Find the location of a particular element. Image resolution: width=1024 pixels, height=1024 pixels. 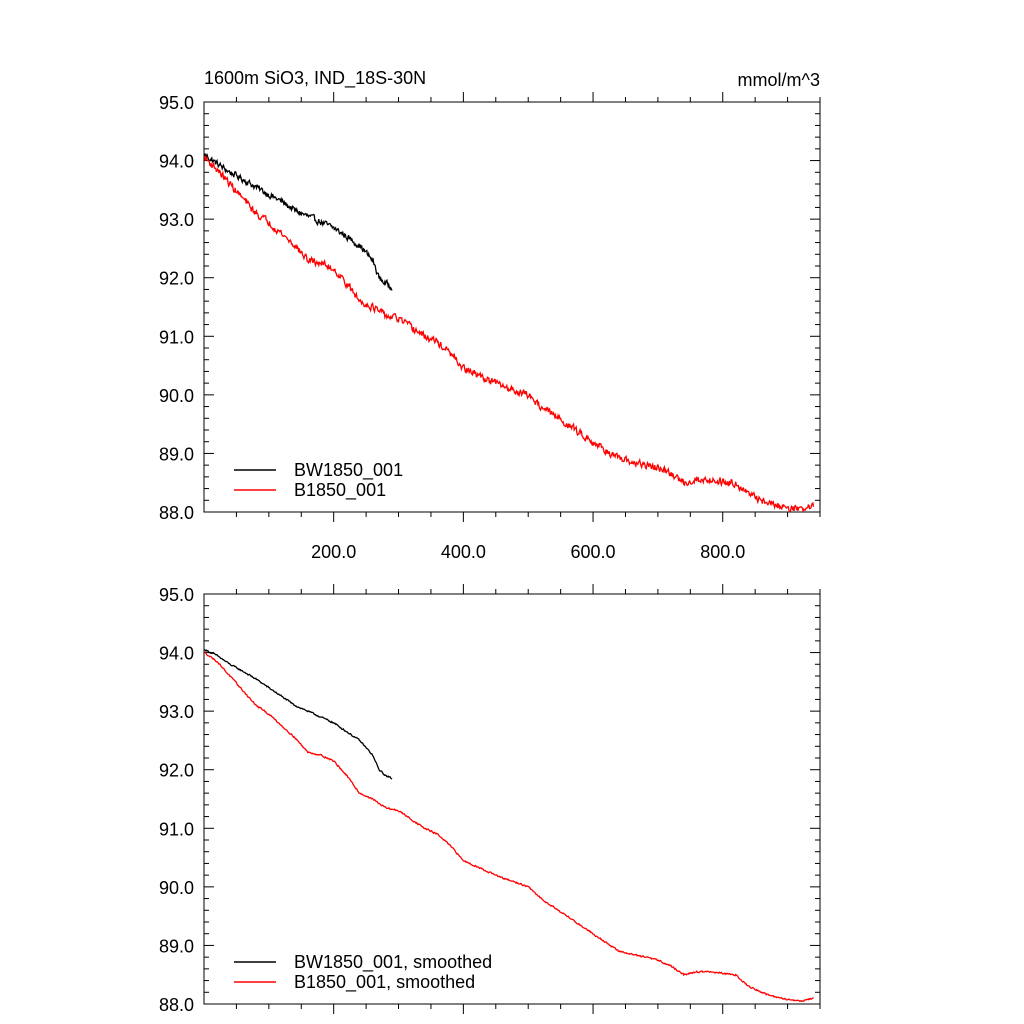

legend-label: B1850_001, smoothed is located at coordinates (384, 982).